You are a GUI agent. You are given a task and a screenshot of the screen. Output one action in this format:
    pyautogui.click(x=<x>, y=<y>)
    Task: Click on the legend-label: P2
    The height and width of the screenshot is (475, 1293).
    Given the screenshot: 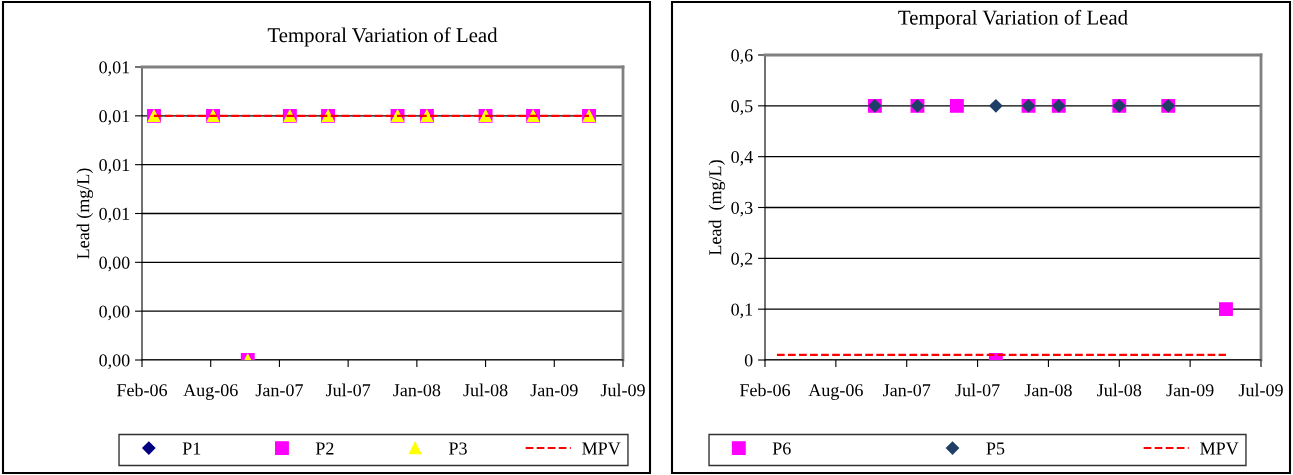 What is the action you would take?
    pyautogui.click(x=324, y=448)
    